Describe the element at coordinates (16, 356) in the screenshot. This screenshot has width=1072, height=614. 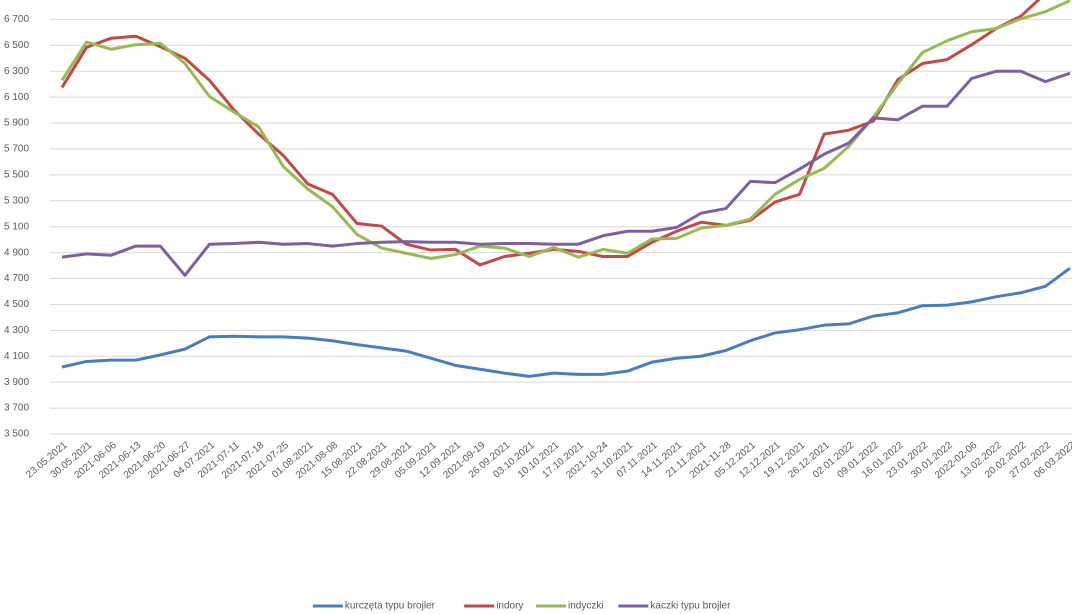
I see `y-tick-label: 4 100` at that location.